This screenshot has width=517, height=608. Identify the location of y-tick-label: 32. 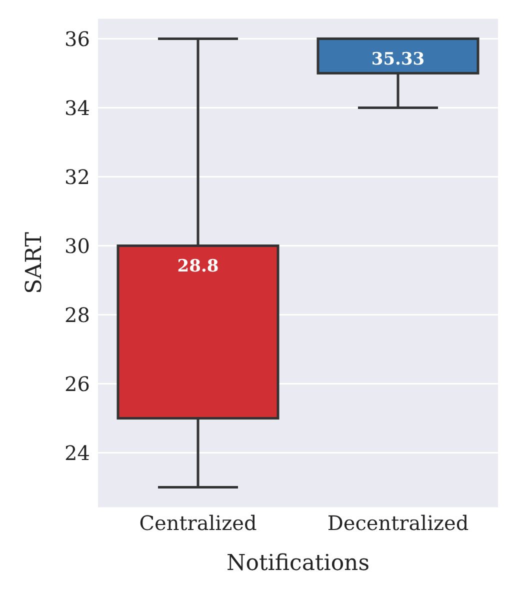
(77, 176).